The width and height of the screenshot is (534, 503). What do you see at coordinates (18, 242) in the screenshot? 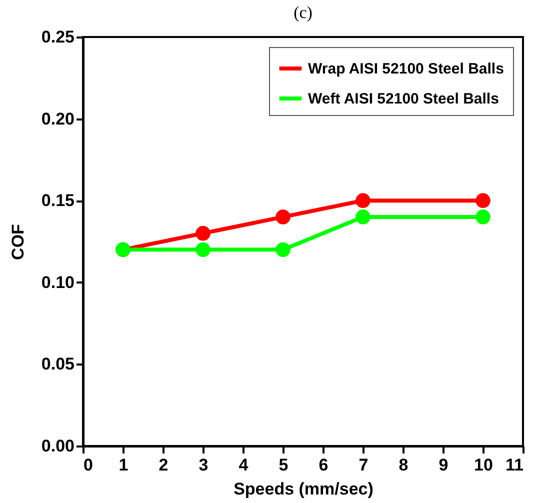
I see `y-axis-title: COF` at bounding box center [18, 242].